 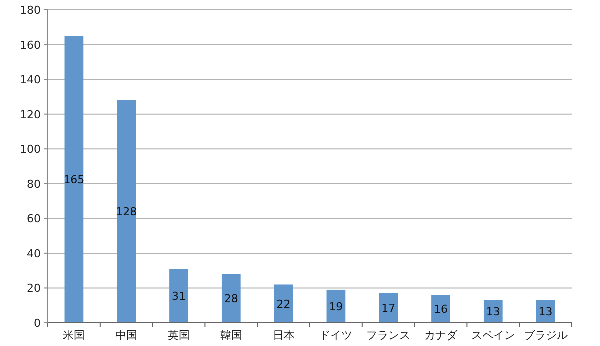 I want to click on data-label: 31, so click(x=179, y=297).